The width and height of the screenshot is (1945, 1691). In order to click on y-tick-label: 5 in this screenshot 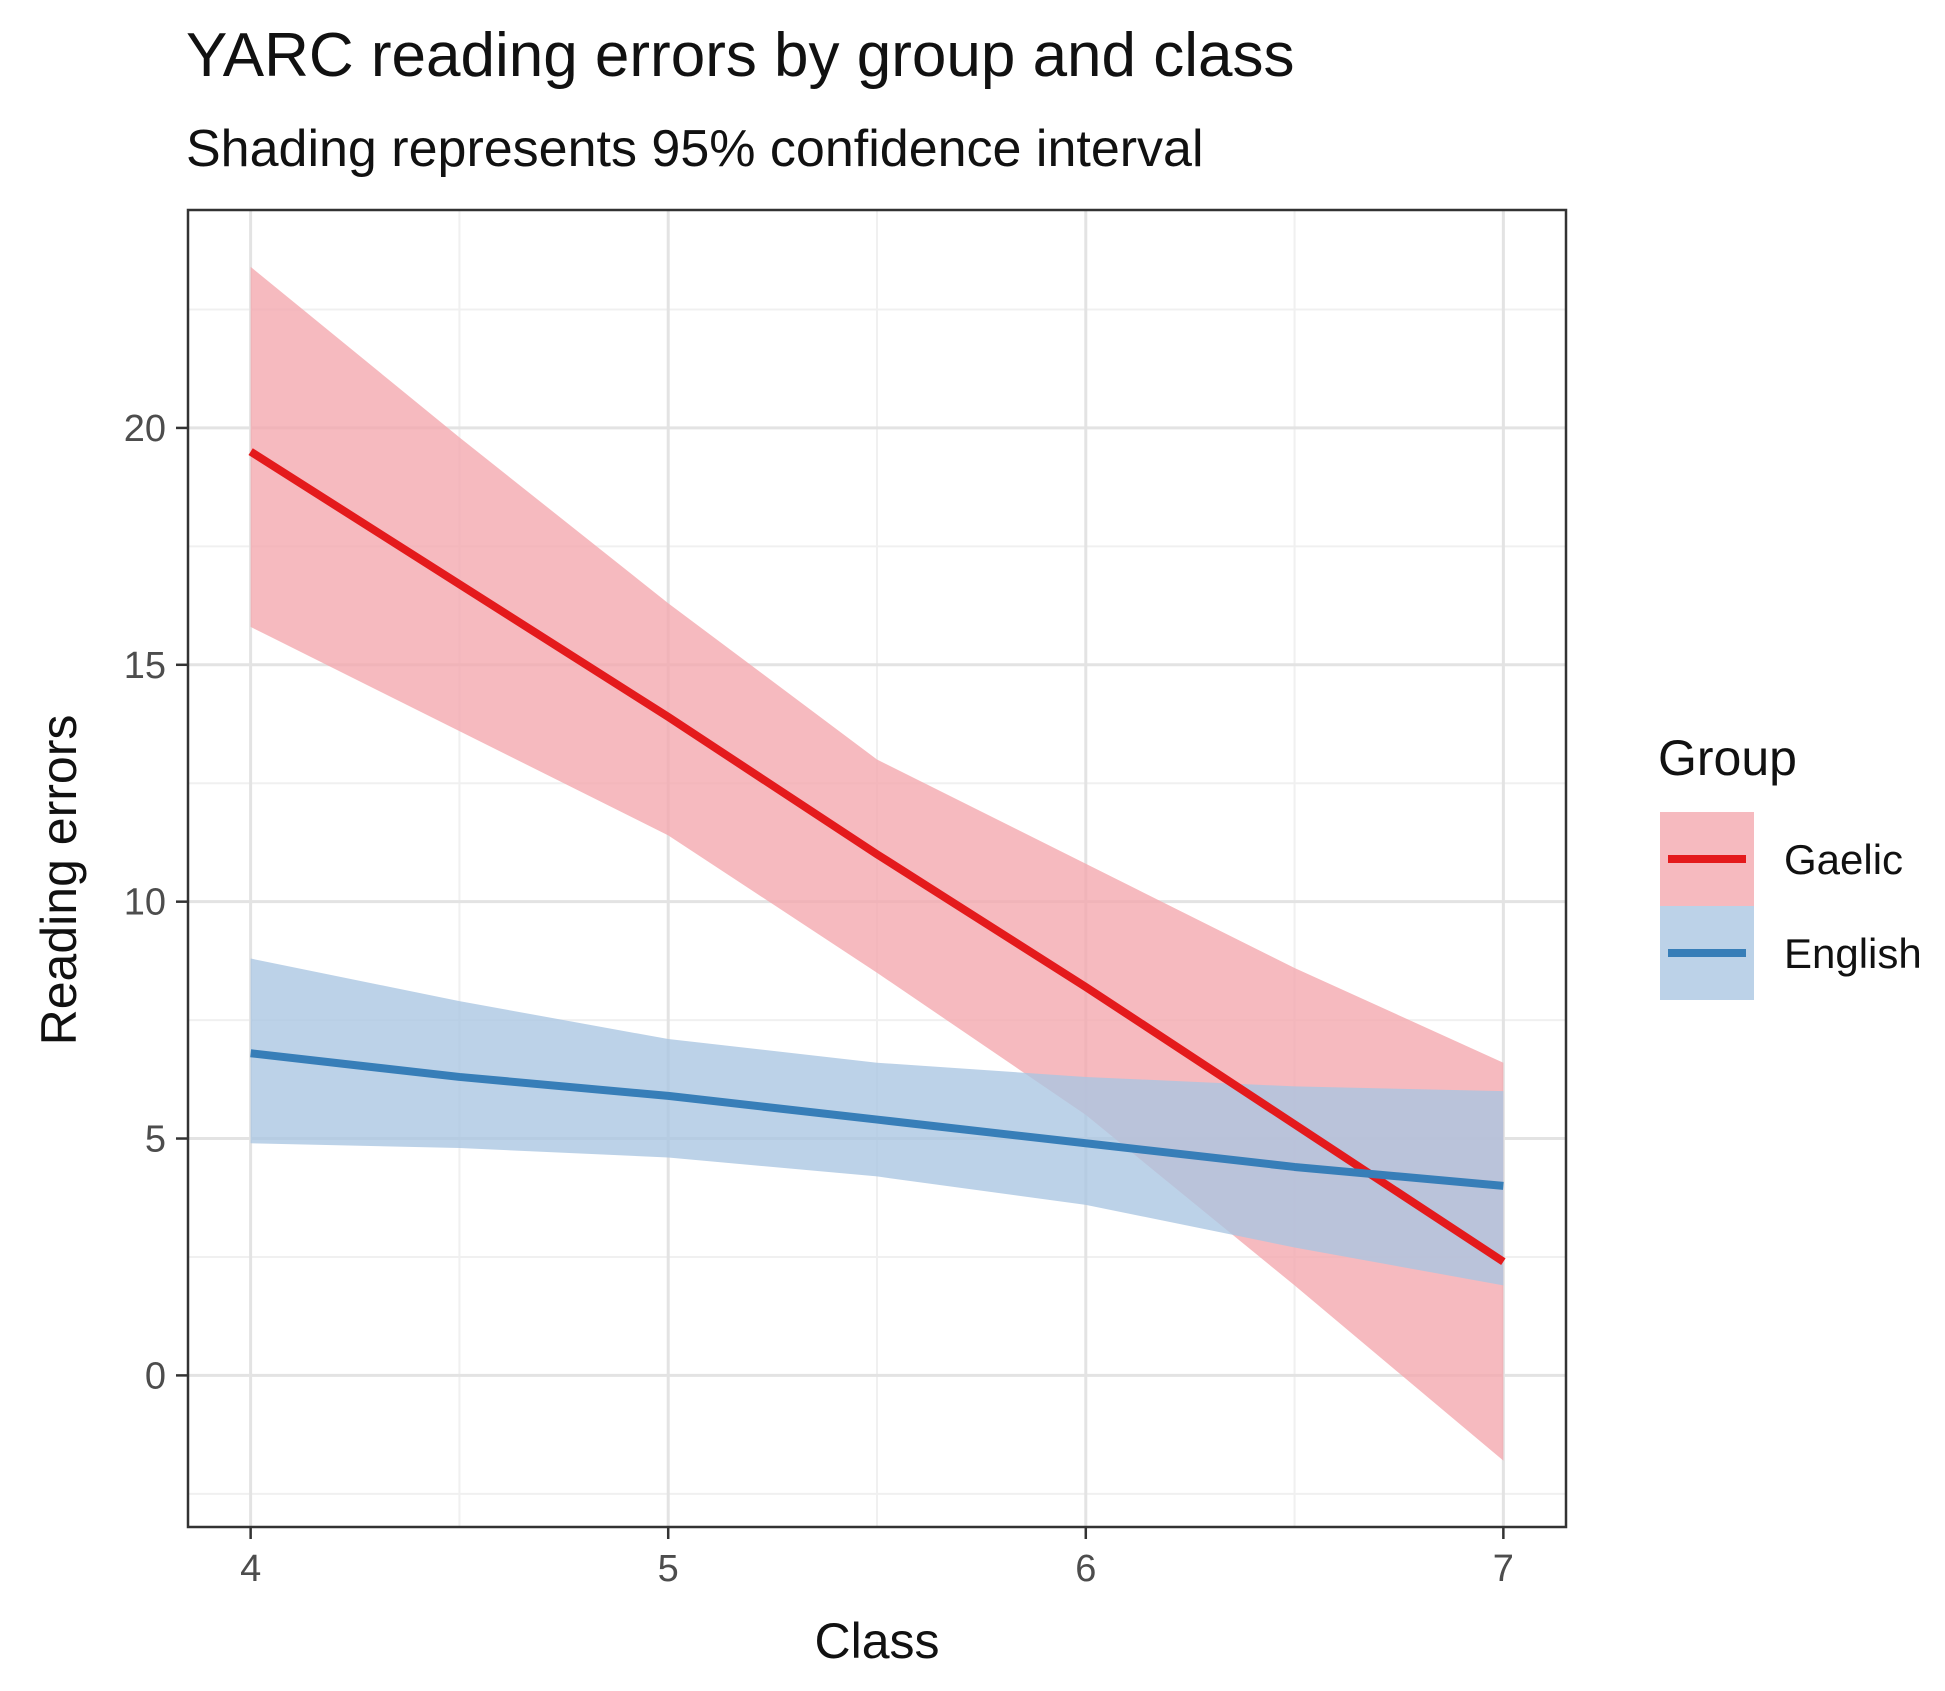, I will do `click(155, 1140)`.